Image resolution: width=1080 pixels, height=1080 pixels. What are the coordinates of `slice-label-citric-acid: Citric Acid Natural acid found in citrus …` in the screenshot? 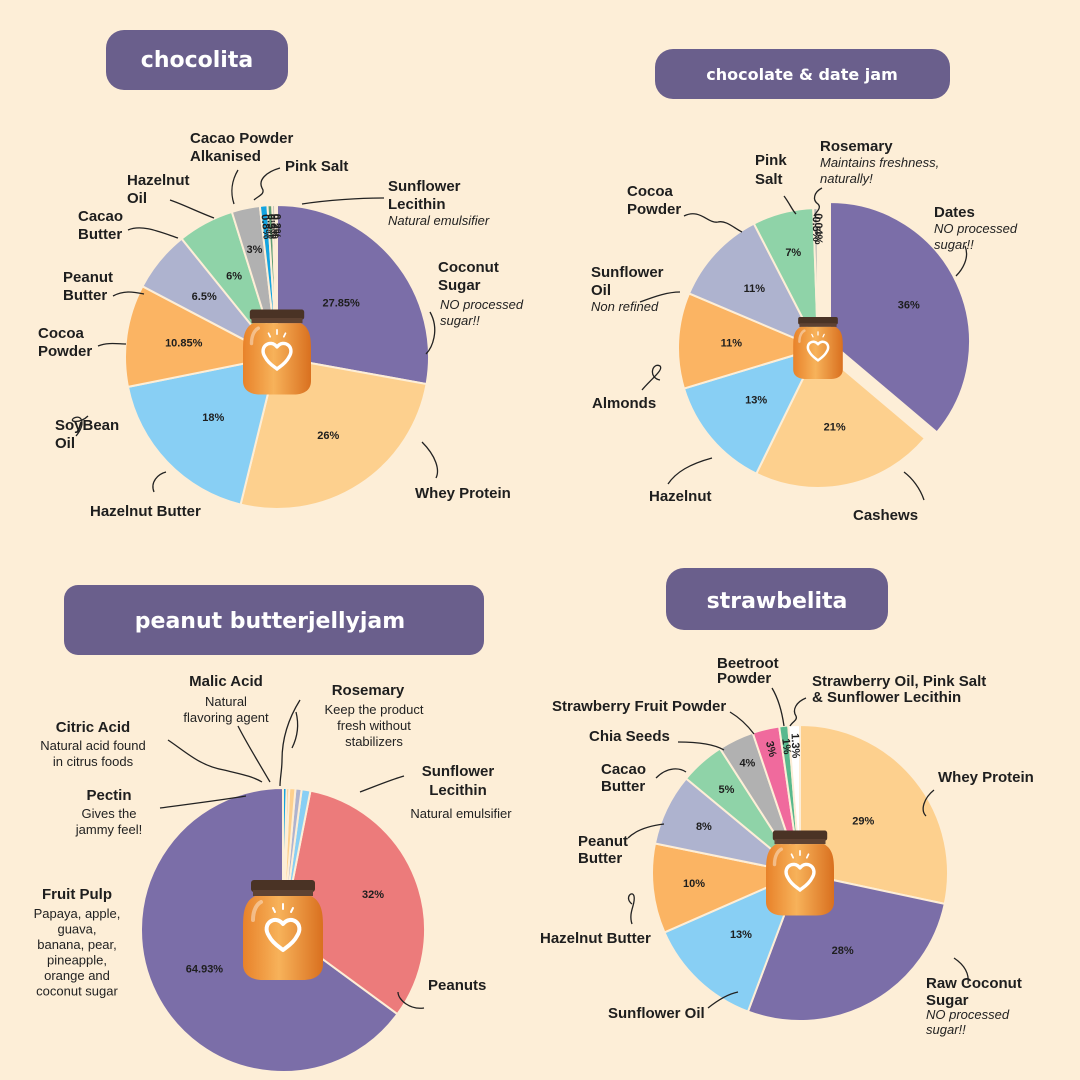 It's located at (93, 744).